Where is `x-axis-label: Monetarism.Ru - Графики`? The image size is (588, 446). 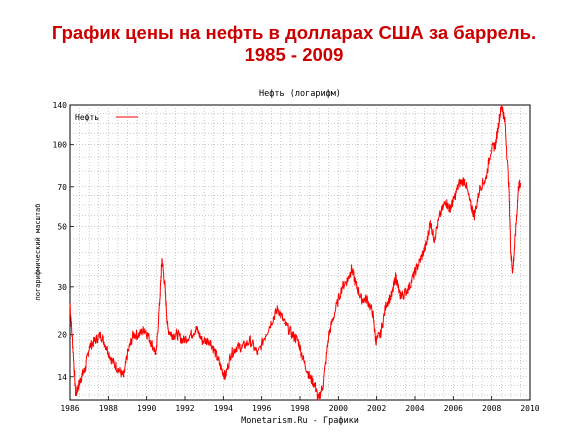
x-axis-label: Monetarism.Ru - Графики is located at coordinates (300, 421).